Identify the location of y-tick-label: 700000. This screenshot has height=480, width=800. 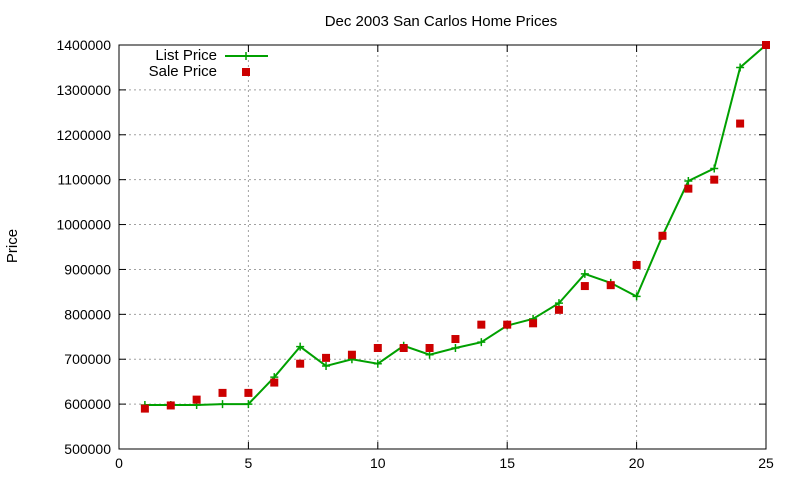
(87, 359).